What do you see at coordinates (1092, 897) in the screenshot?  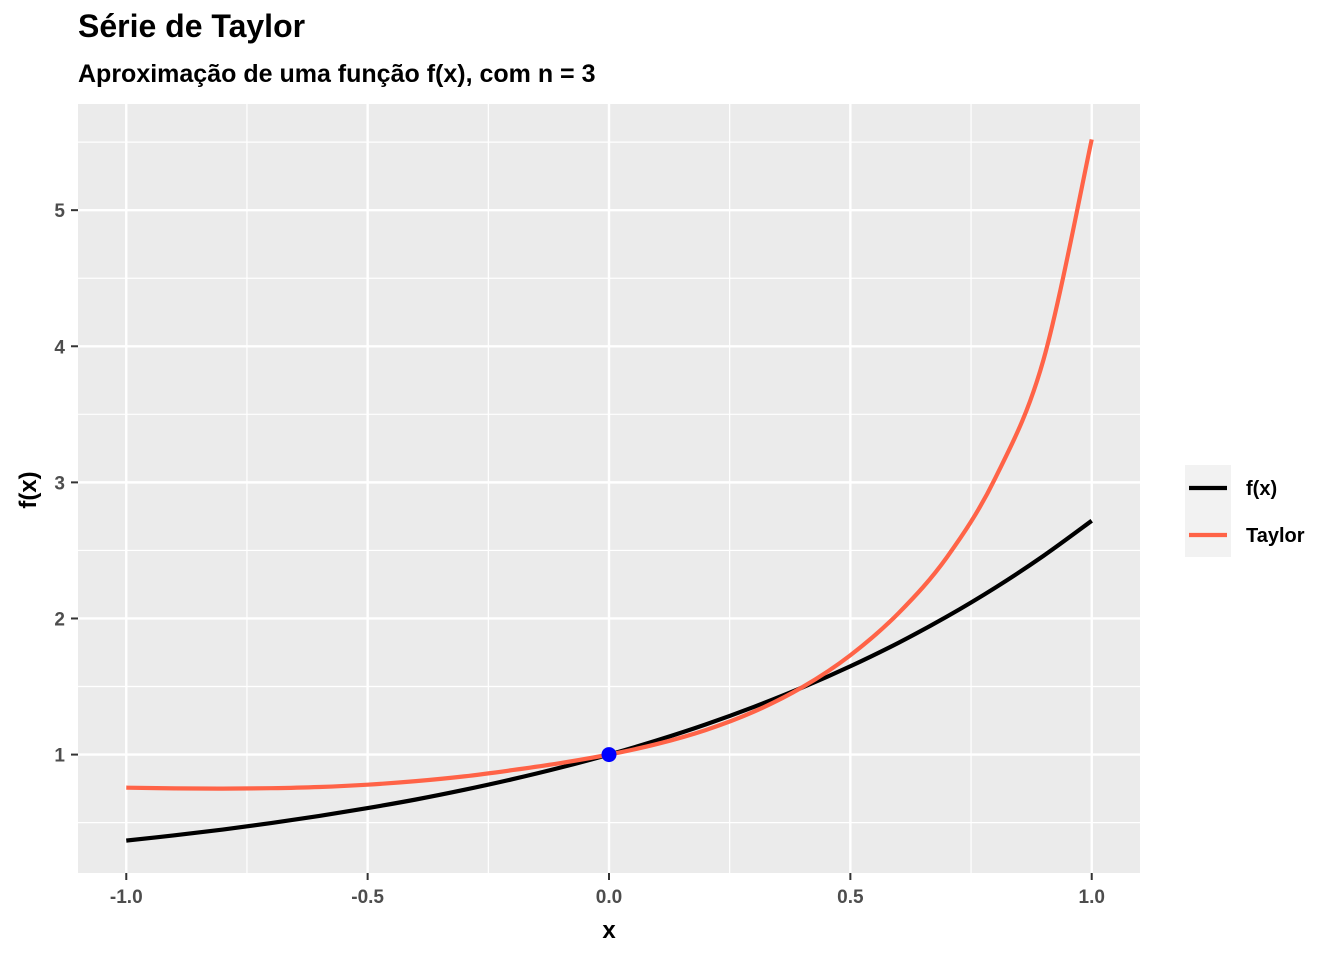 I see `x-tick-label: 1.0` at bounding box center [1092, 897].